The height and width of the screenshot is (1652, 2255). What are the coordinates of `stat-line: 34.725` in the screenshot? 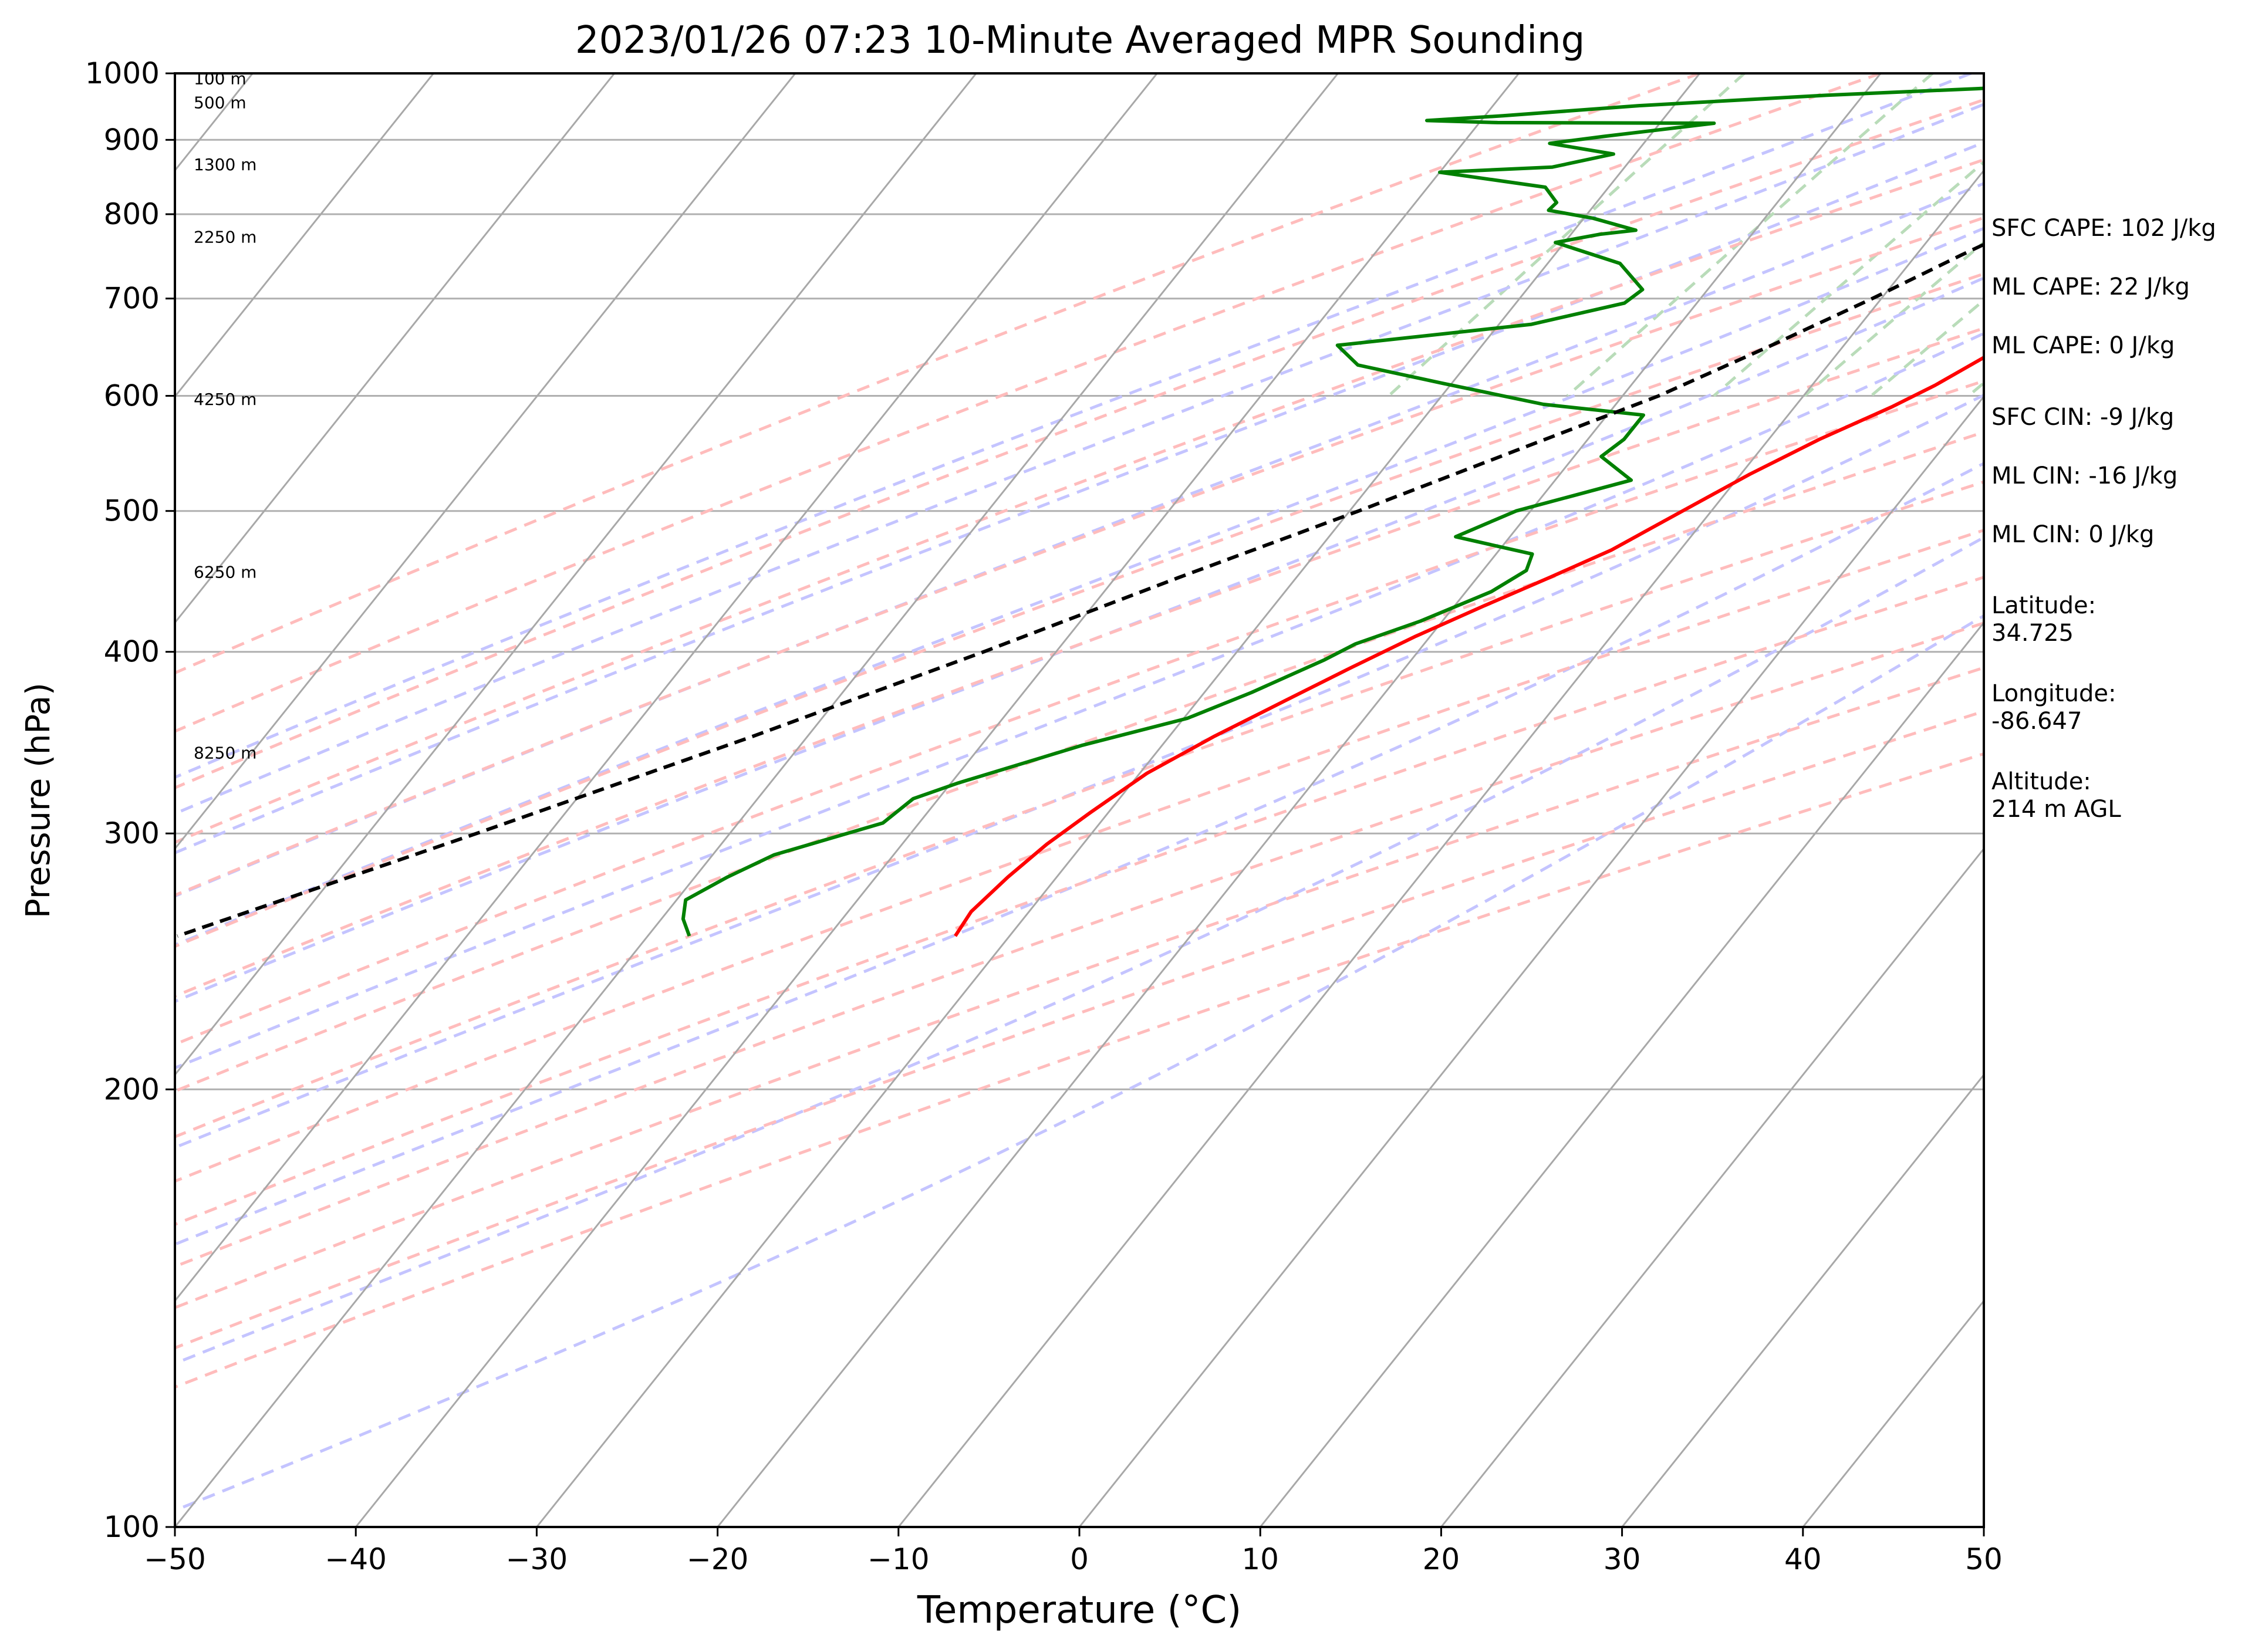 It's located at (2032, 633).